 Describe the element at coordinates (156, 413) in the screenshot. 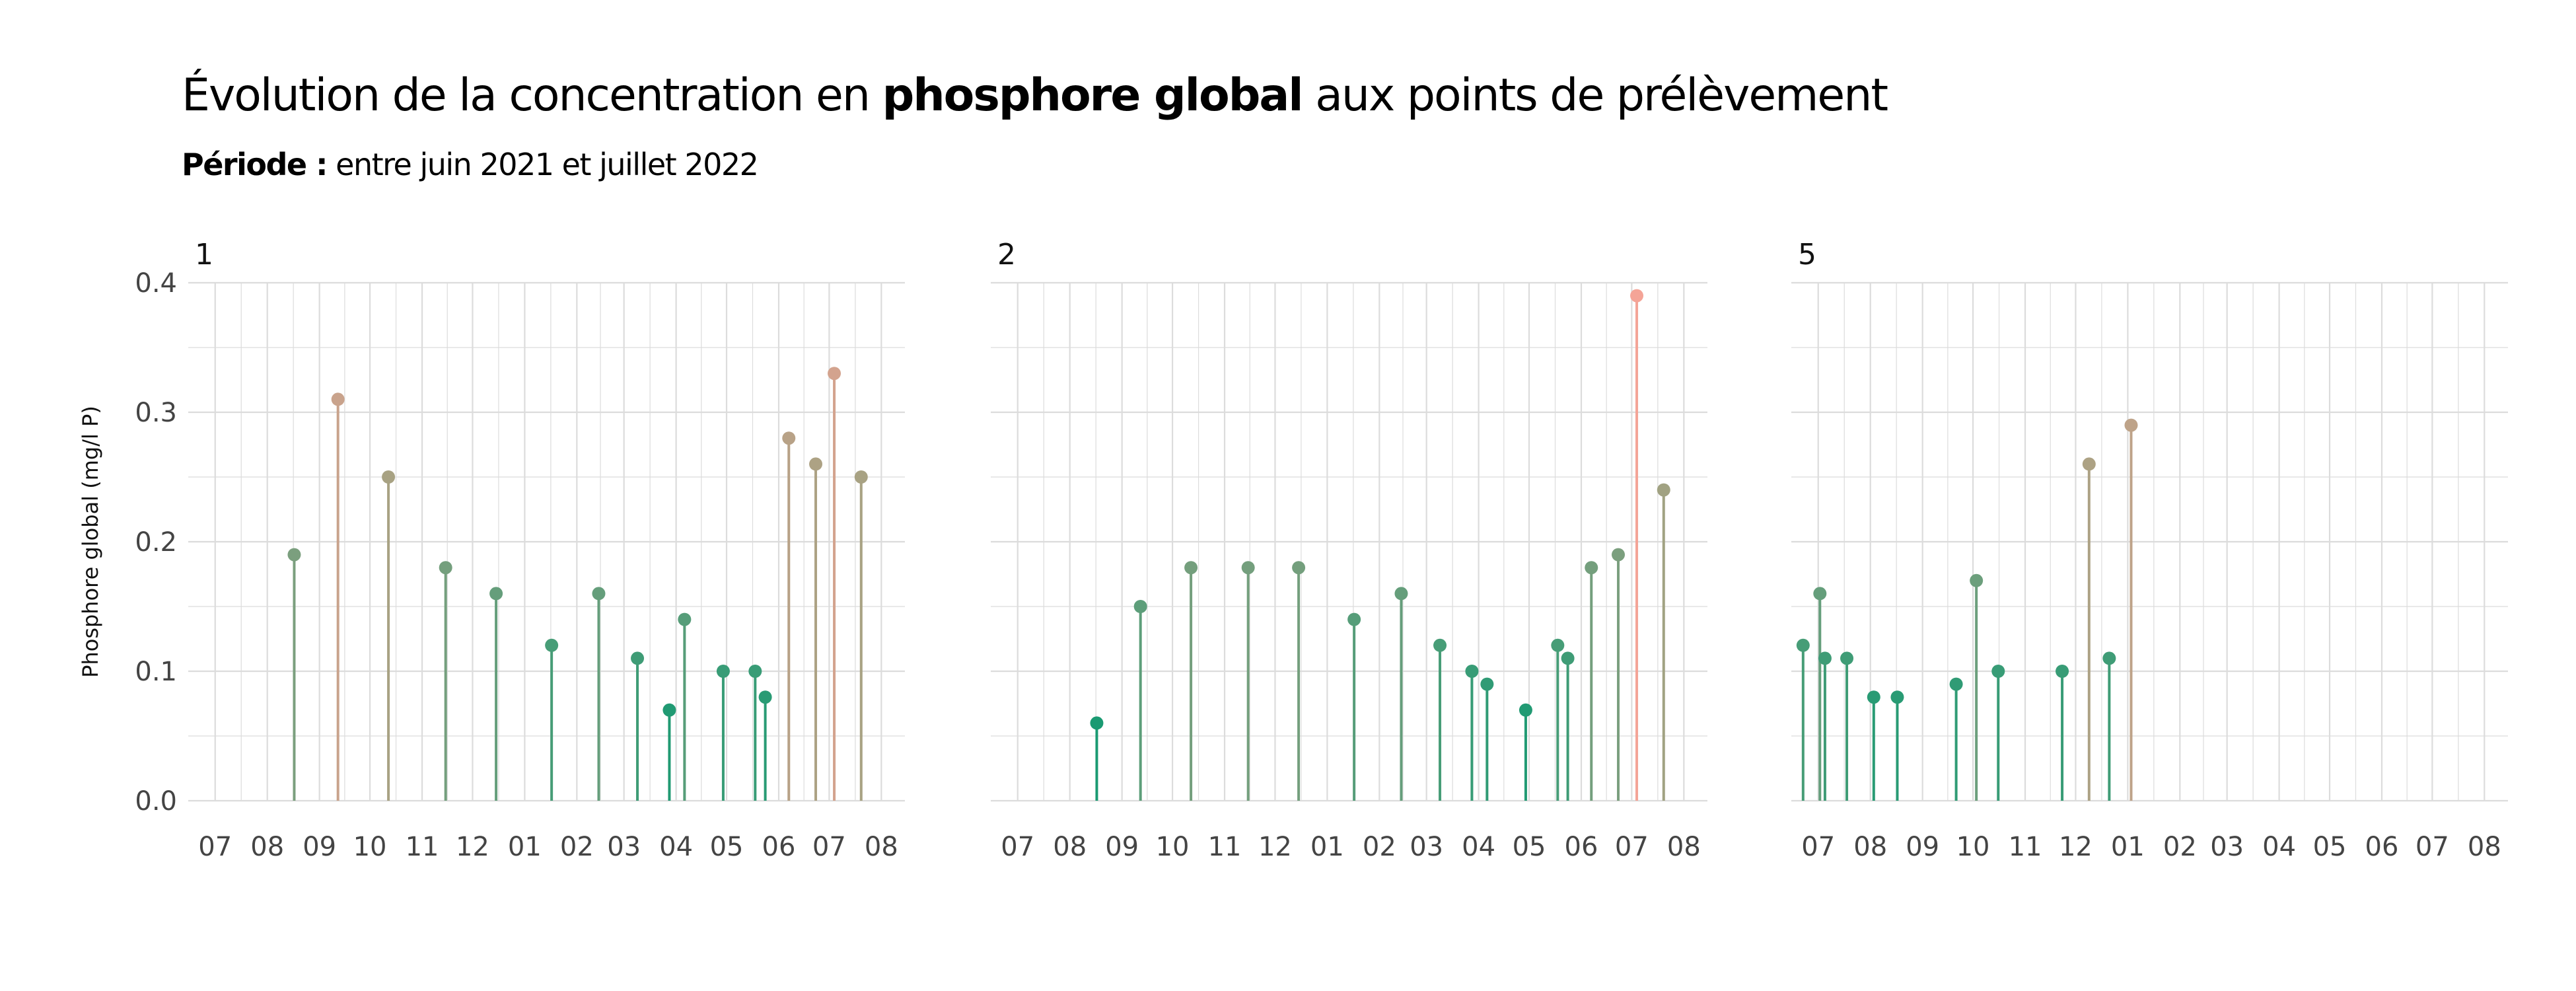

I see `y-tick-label: 0.3` at that location.